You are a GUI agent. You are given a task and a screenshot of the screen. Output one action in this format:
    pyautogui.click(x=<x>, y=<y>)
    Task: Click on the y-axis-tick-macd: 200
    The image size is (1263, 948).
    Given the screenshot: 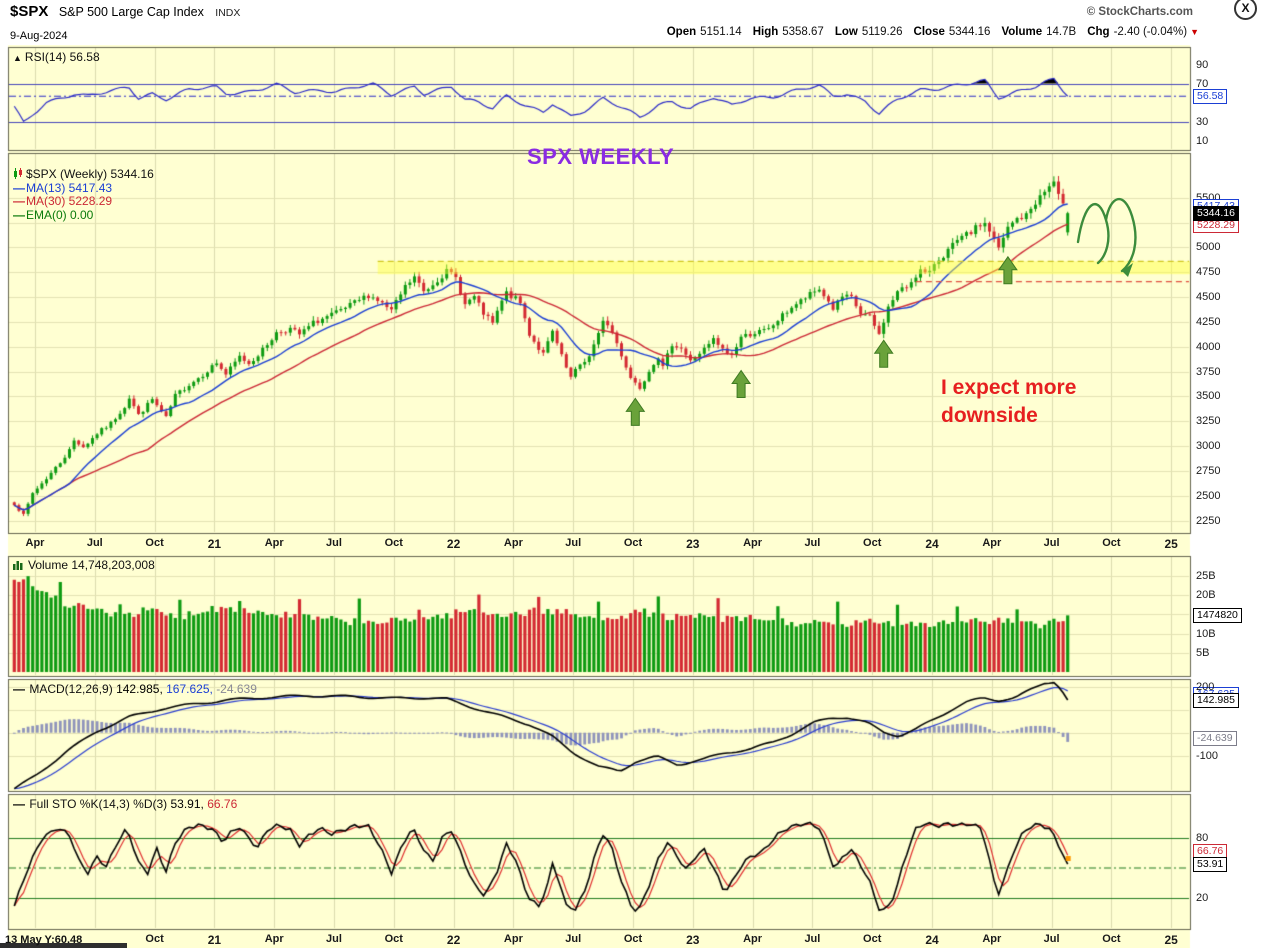 What is the action you would take?
    pyautogui.click(x=1205, y=687)
    